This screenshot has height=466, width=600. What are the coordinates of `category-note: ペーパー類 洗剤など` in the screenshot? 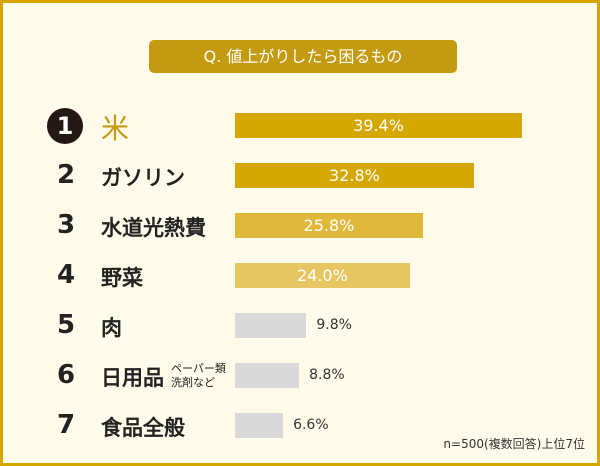 It's located at (198, 375).